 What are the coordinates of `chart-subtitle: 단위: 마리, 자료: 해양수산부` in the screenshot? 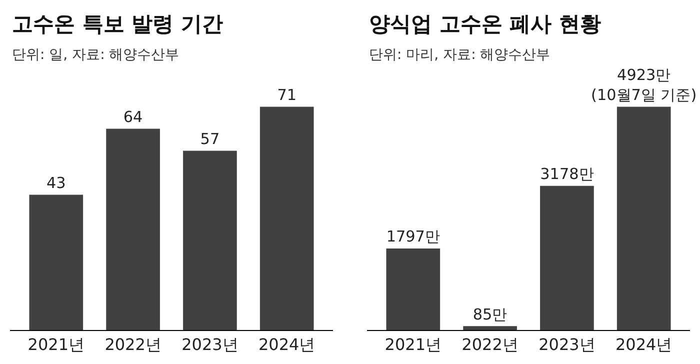 It's located at (459, 55).